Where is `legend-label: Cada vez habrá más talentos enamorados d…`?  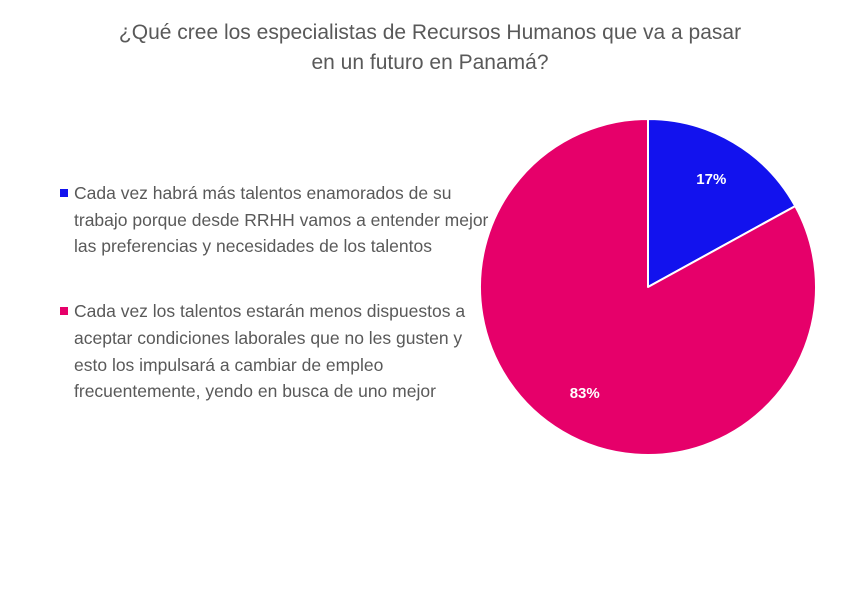
legend-label: Cada vez habrá más talentos enamorados d… is located at coordinates (281, 220).